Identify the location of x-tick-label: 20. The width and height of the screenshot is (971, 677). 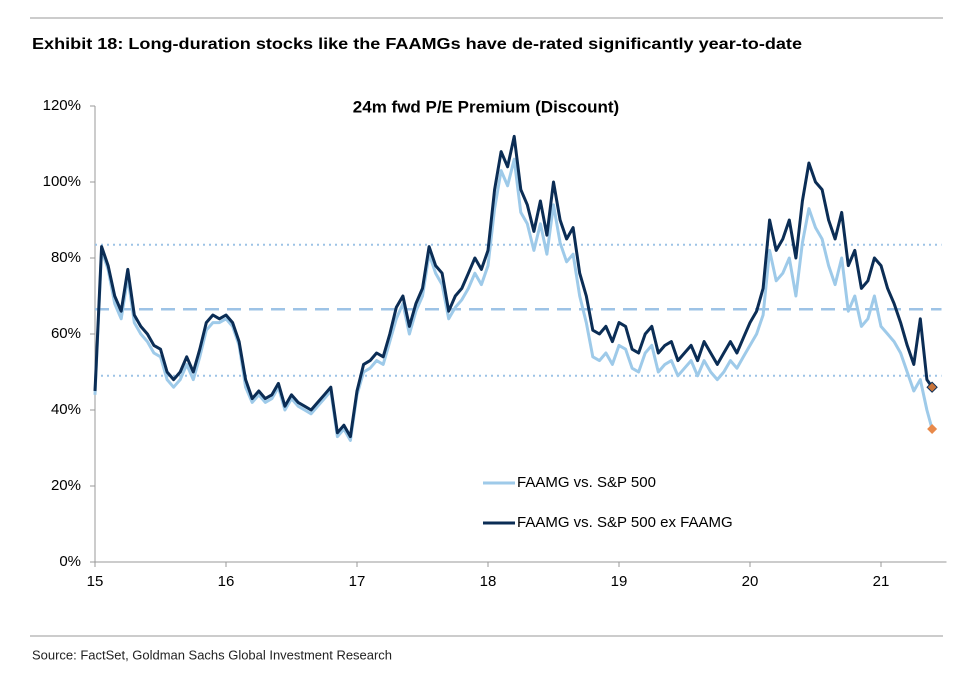
(750, 581).